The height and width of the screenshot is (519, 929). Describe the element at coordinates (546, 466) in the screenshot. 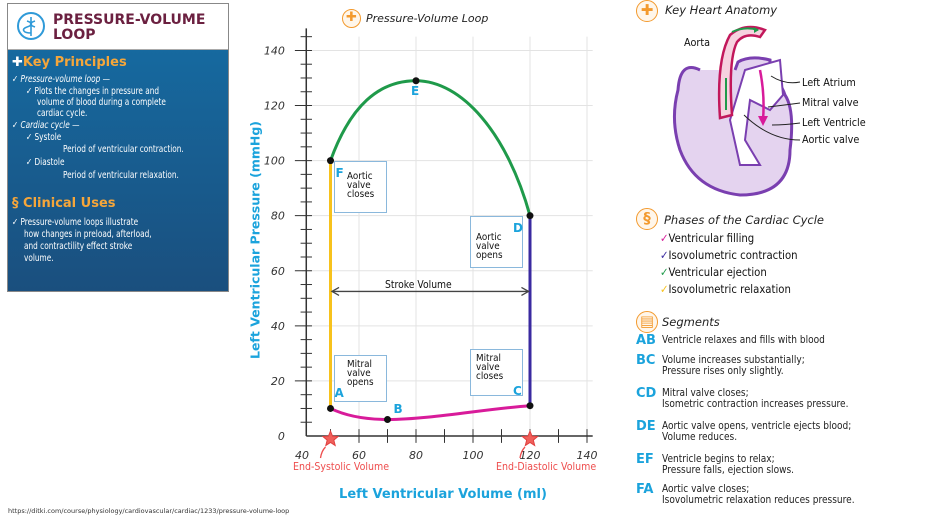

I see `end-diastolic-label: End-Diastolic Volume` at that location.